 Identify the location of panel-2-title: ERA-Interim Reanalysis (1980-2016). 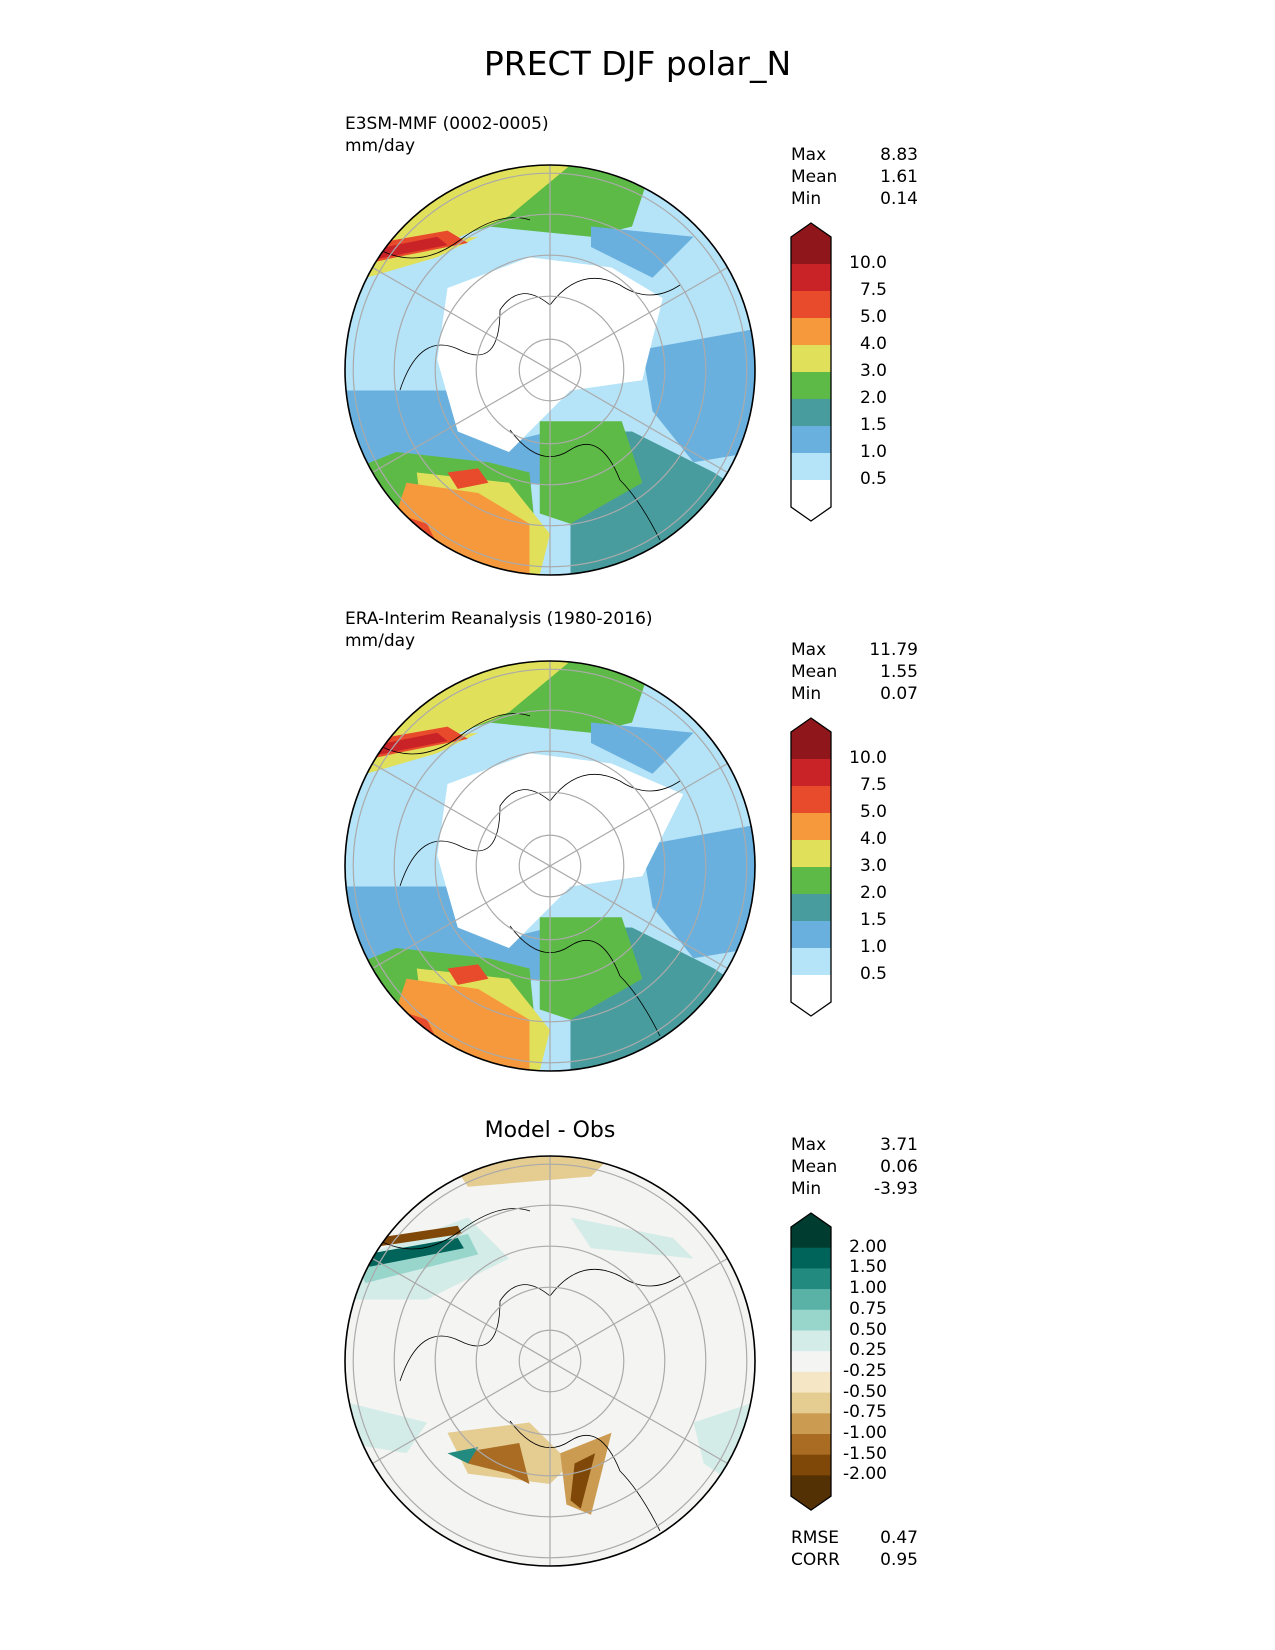
(499, 619).